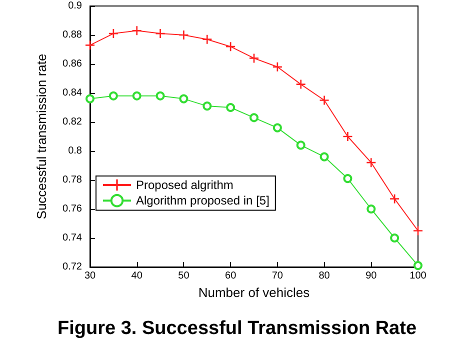  Describe the element at coordinates (41, 137) in the screenshot. I see `y-axis-title: Successful transmission rate` at that location.